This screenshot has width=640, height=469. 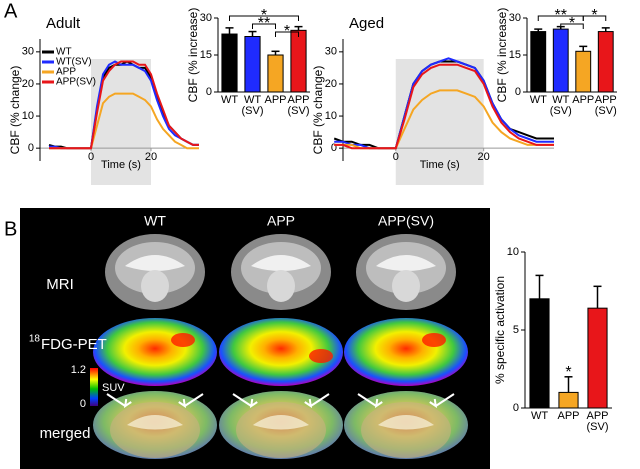 What do you see at coordinates (281, 221) in the screenshot?
I see `column-header: APP` at bounding box center [281, 221].